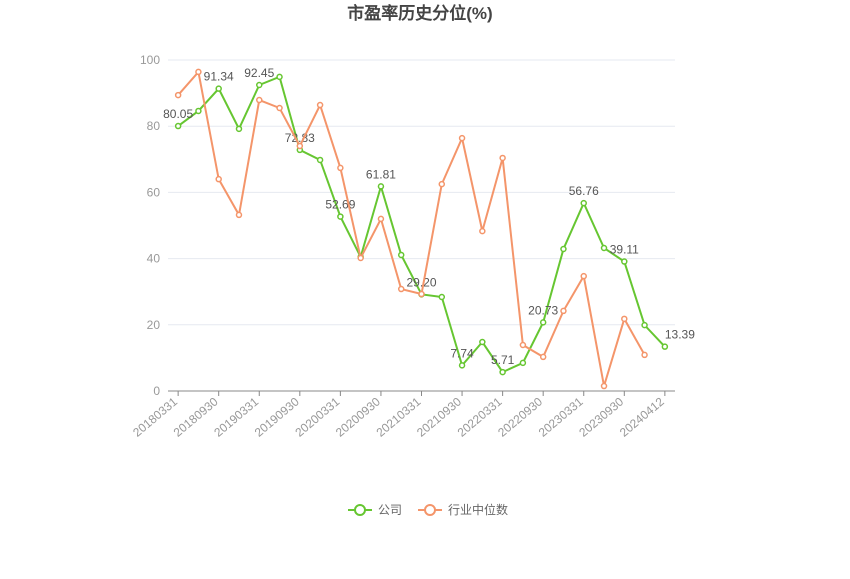  Describe the element at coordinates (419, 13) in the screenshot. I see `chart-title: 市盈率历史分位(%)` at that location.